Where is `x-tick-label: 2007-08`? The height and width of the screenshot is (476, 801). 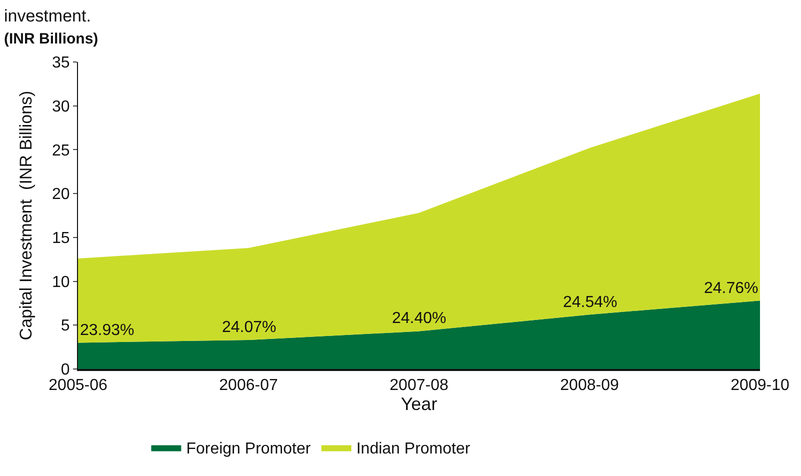 x-tick-label: 2007-08 is located at coordinates (419, 385).